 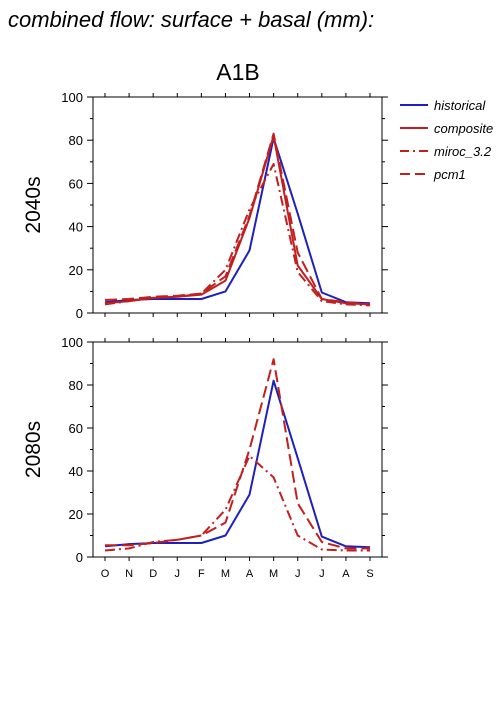 I want to click on panel-title: A1B, so click(x=237, y=72).